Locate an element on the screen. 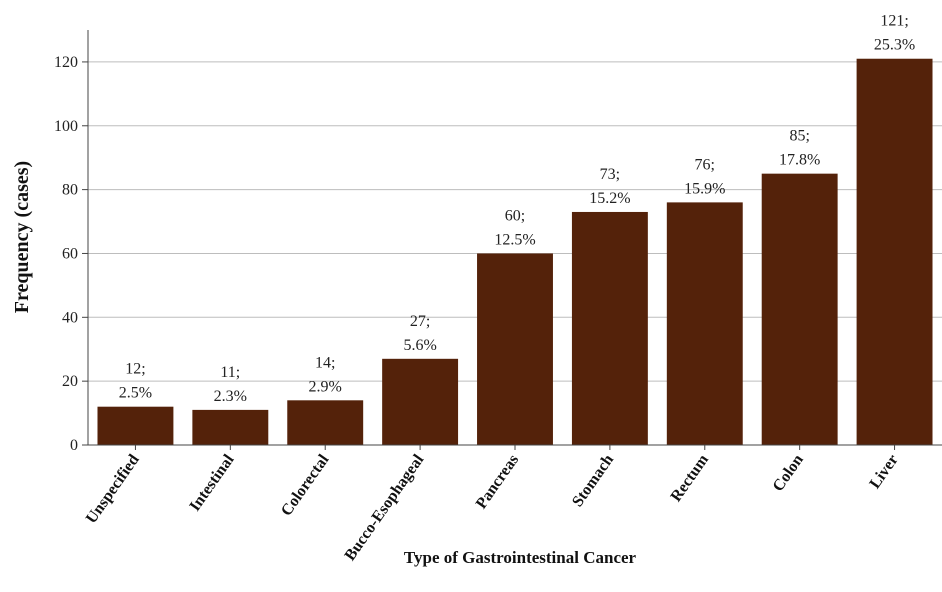 This screenshot has width=942, height=592. y-axis-title: Frequency (cases) is located at coordinates (22, 237).